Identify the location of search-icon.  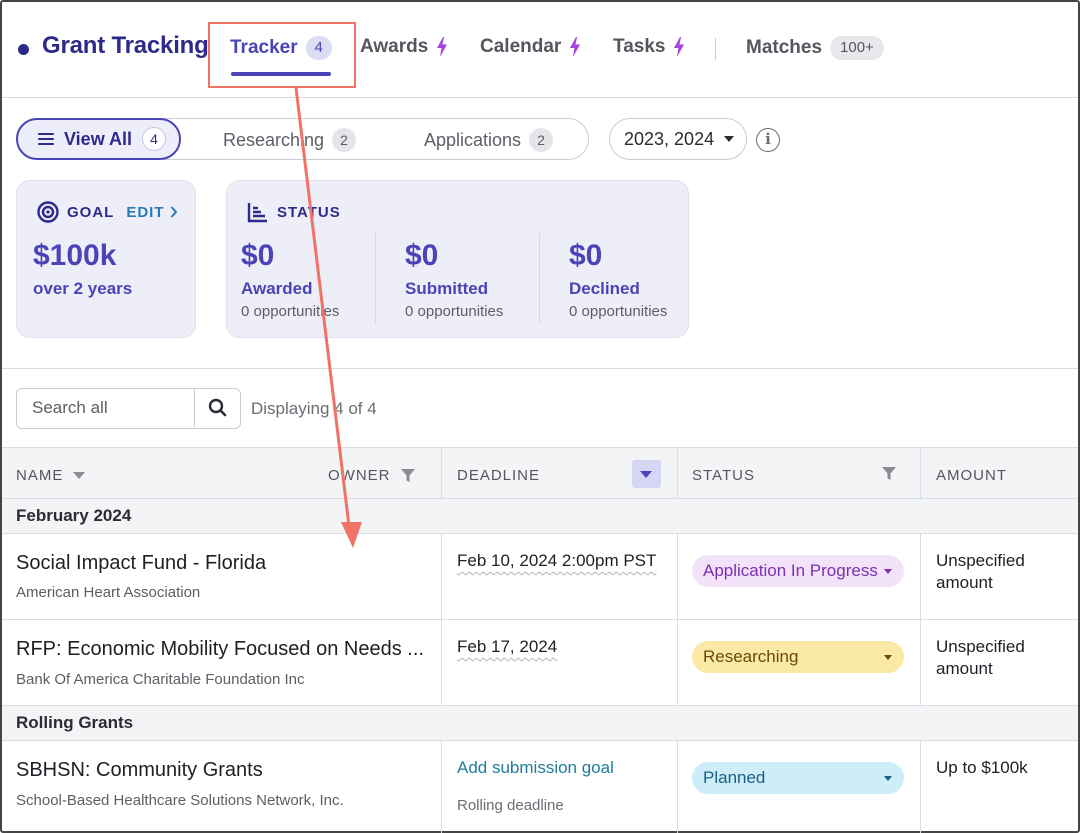
(217, 407).